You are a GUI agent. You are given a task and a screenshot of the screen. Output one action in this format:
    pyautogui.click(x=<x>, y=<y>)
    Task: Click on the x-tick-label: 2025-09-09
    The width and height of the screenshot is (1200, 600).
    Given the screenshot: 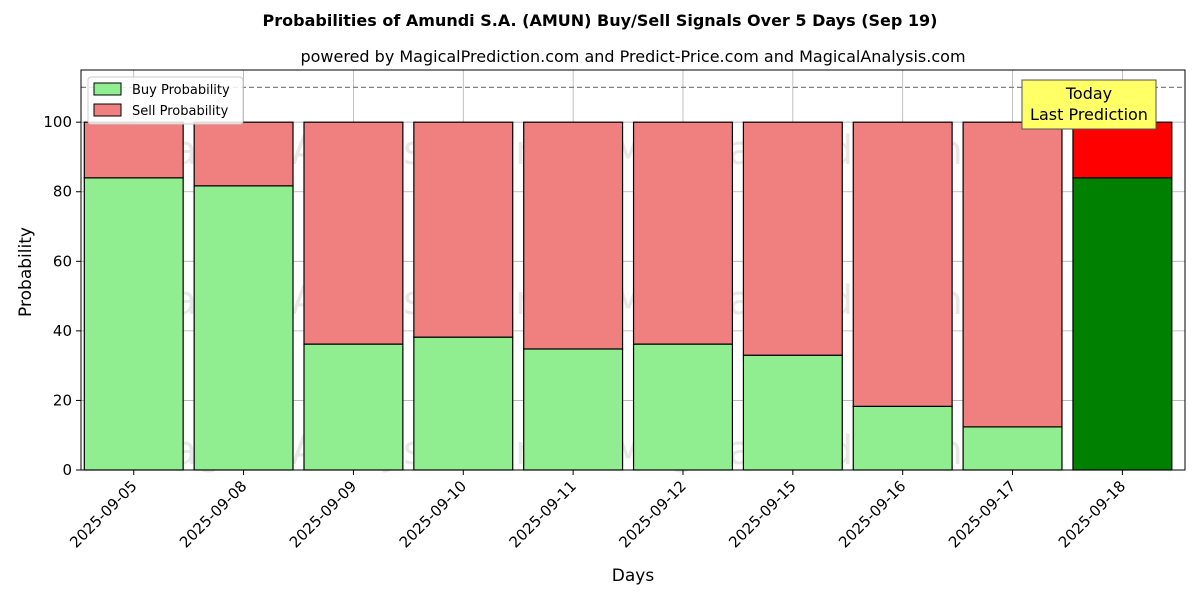 What is the action you would take?
    pyautogui.click(x=323, y=514)
    